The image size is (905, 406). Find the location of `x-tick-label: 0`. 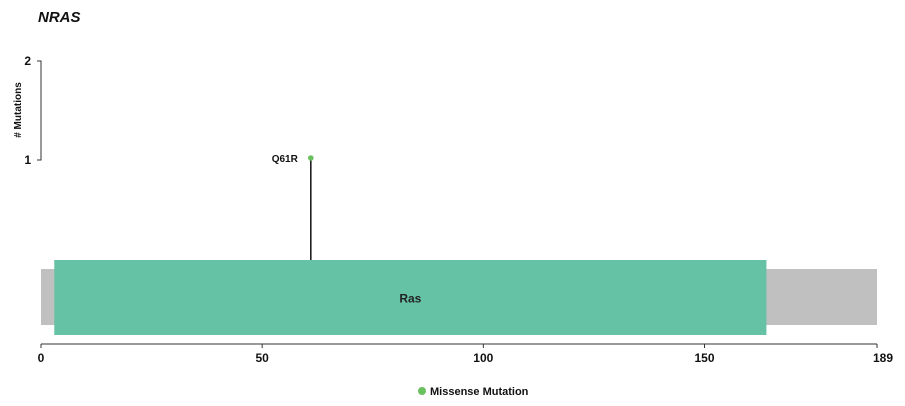

x-tick-label: 0 is located at coordinates (41, 358).